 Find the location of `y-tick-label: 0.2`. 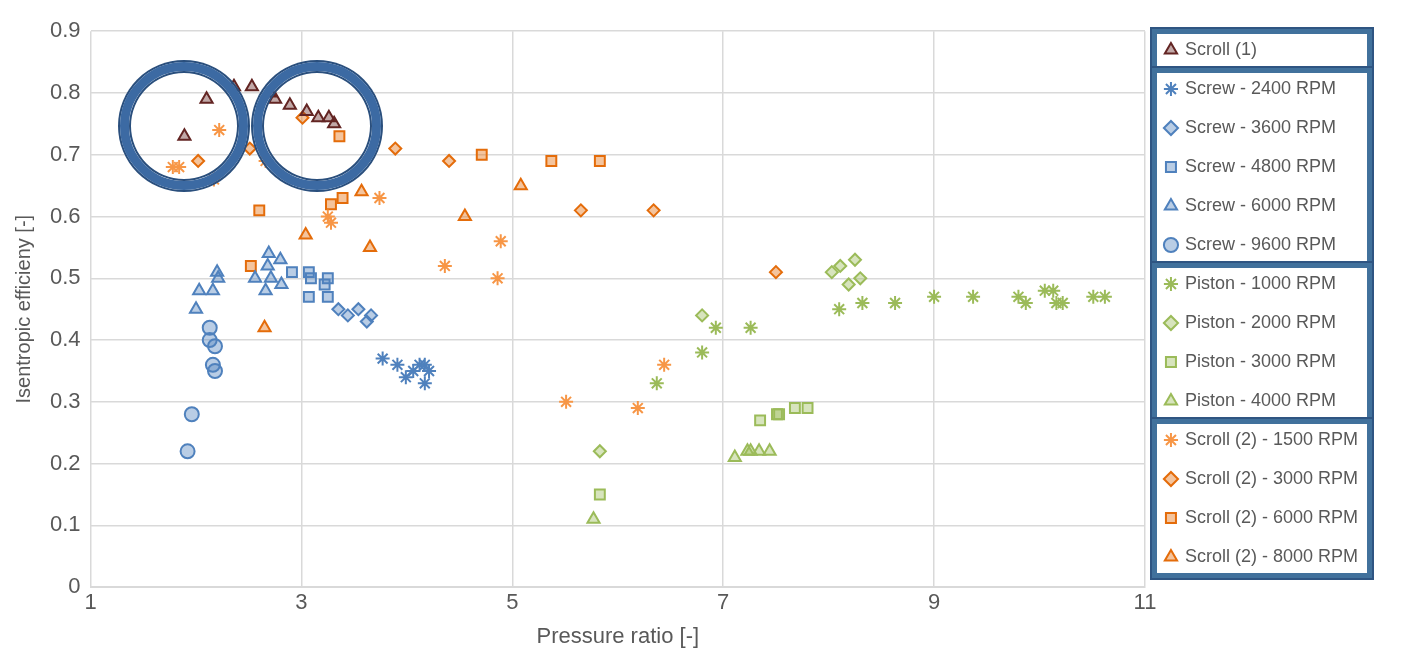

y-tick-label: 0.2 is located at coordinates (65, 462).